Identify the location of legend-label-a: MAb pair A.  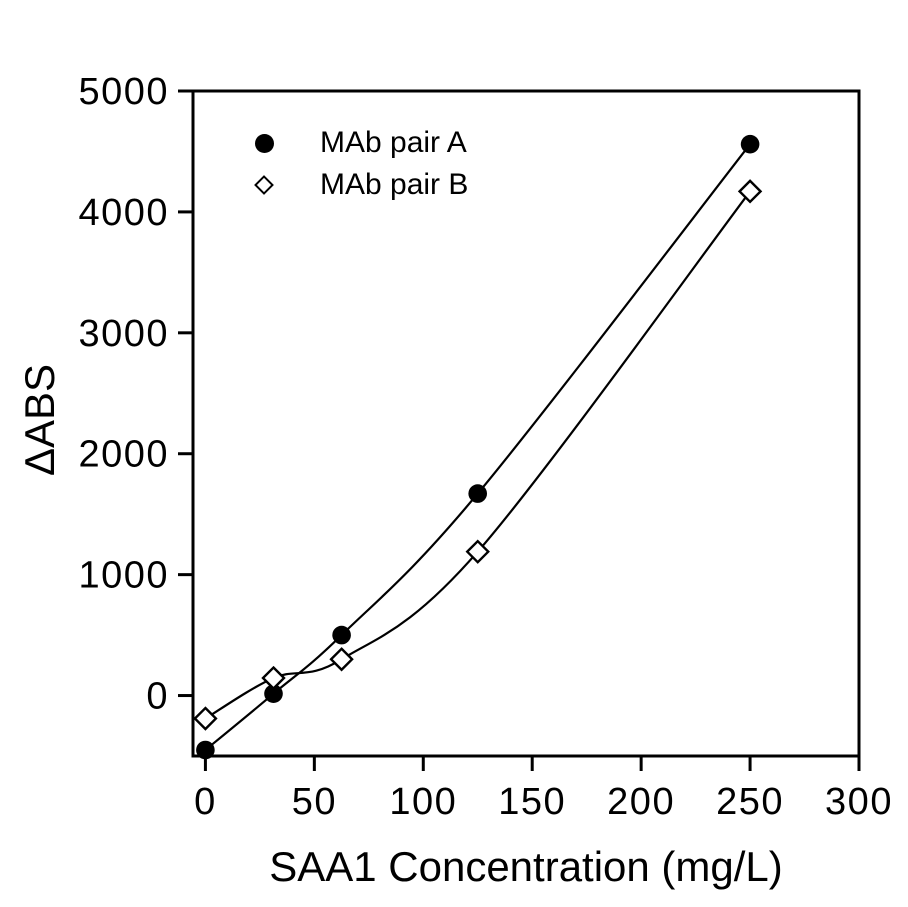
(393, 142).